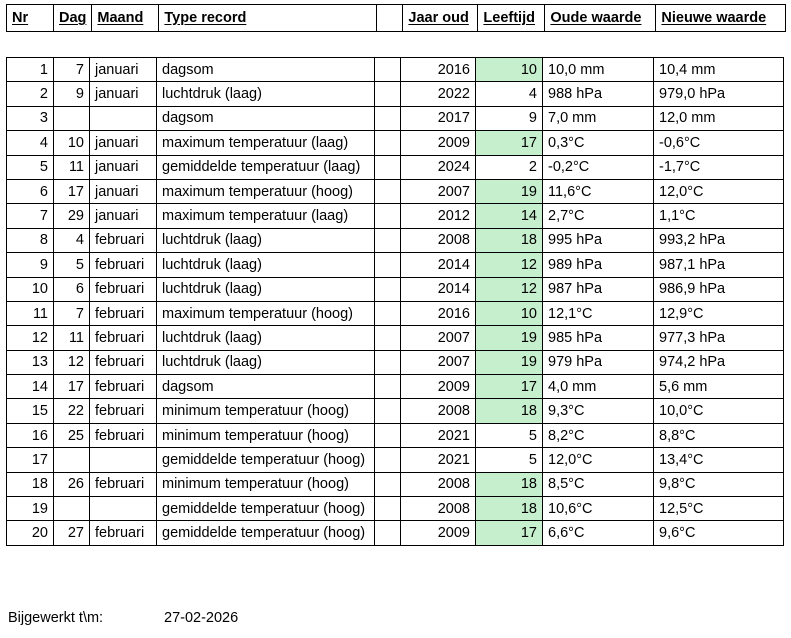 The width and height of the screenshot is (791, 638). What do you see at coordinates (509, 118) in the screenshot?
I see `cell-leeftijd: 9` at bounding box center [509, 118].